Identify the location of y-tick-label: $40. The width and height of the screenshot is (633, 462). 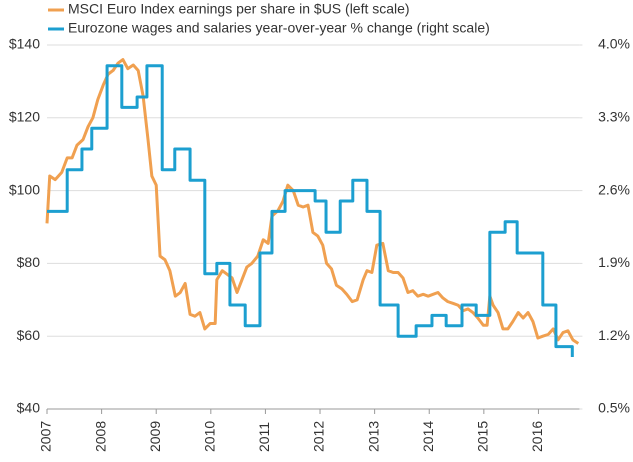
(29, 408).